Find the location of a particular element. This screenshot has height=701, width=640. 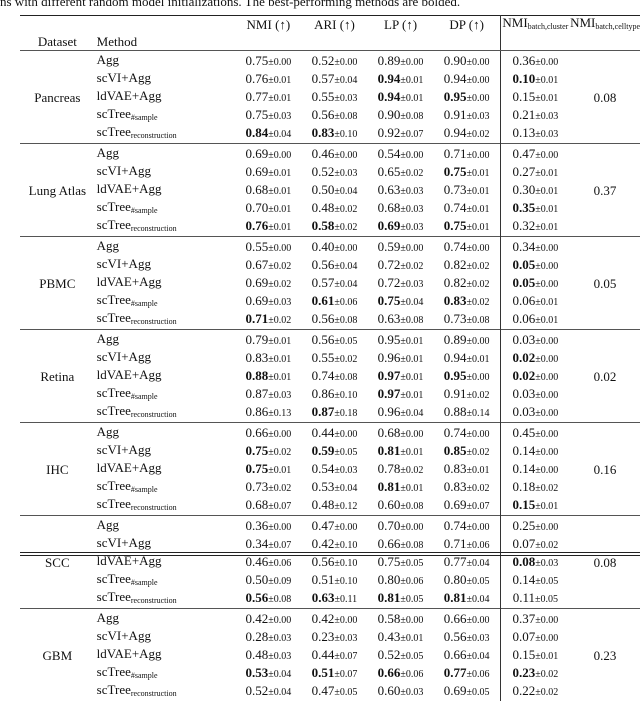

header-dataset: Dataset is located at coordinates (57, 42).